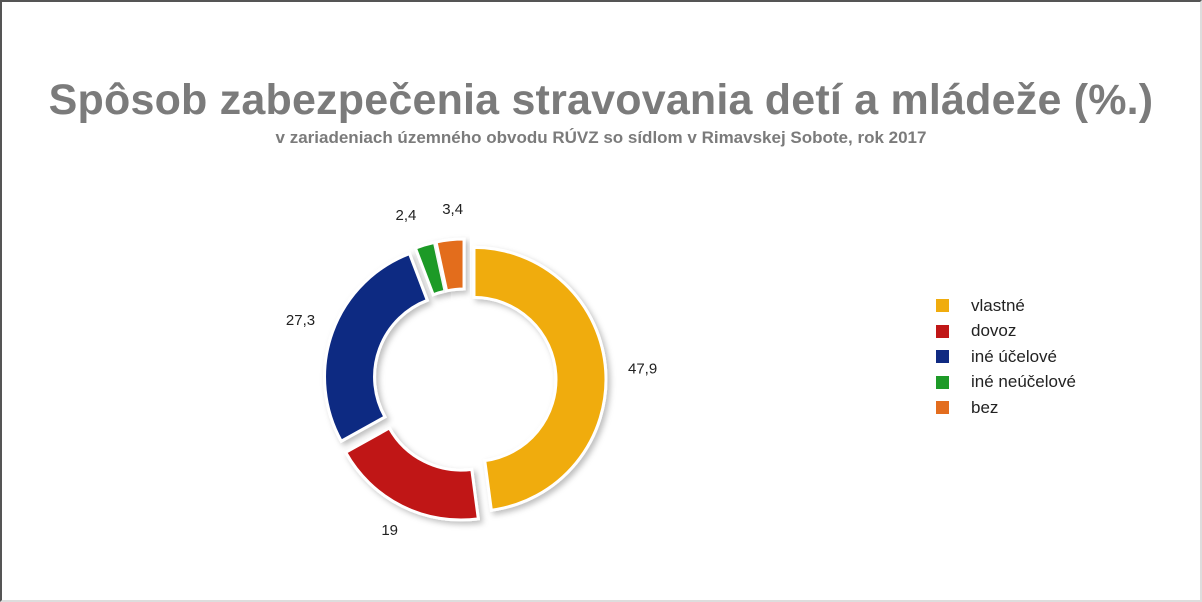 The width and height of the screenshot is (1202, 602). I want to click on slice-iné-účelové, so click(376, 347).